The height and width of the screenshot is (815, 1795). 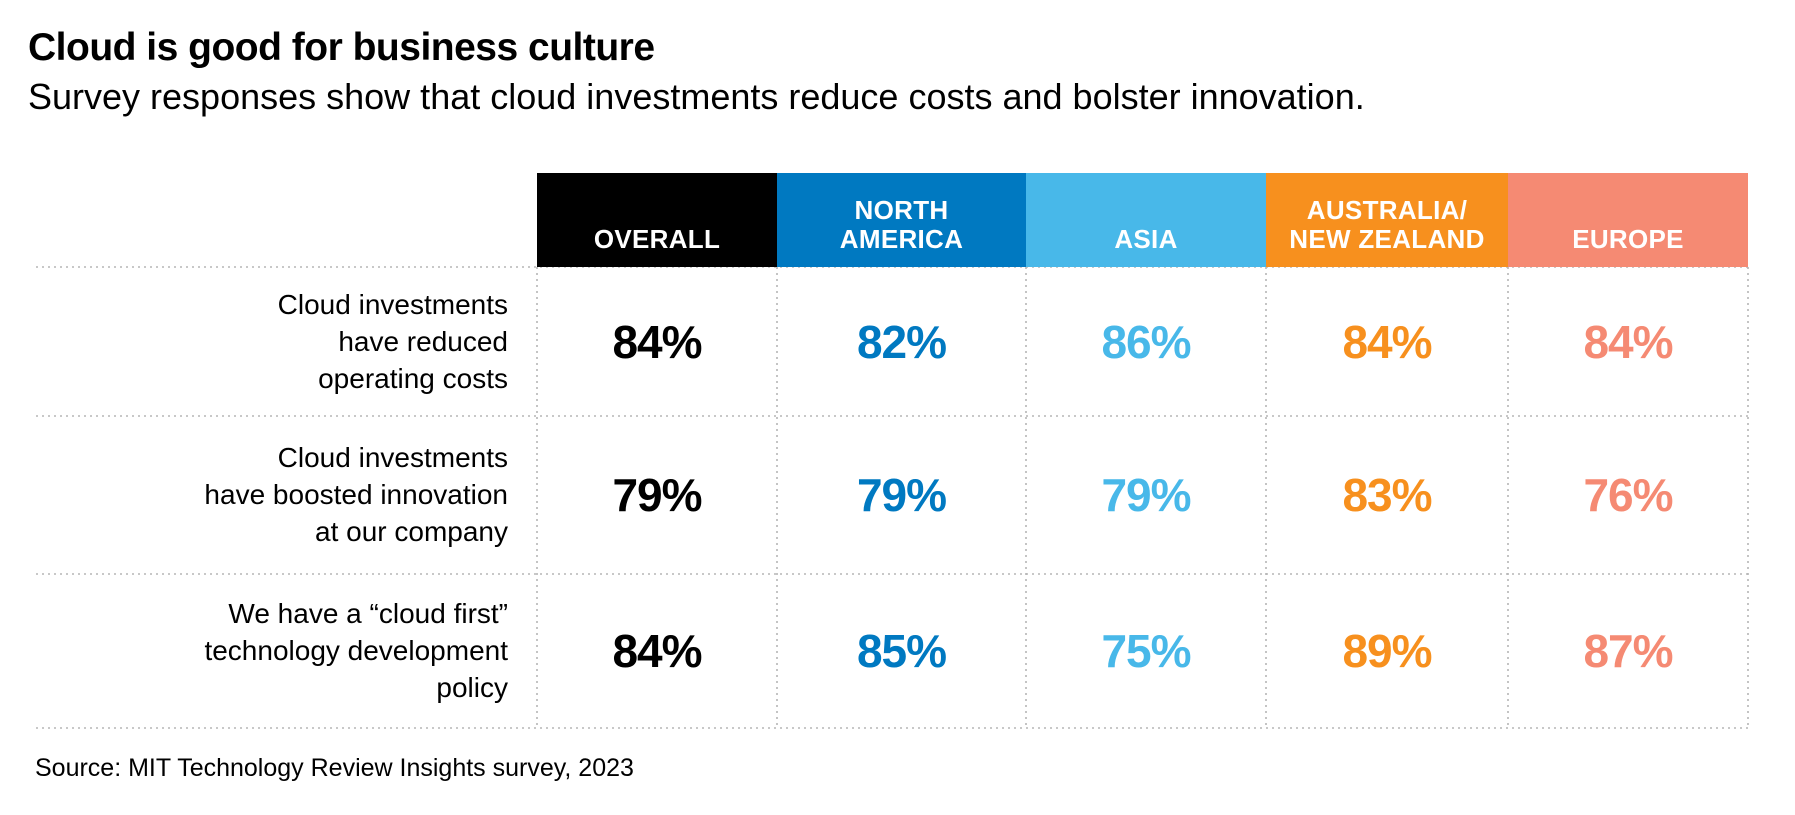 What do you see at coordinates (1628, 651) in the screenshot?
I see `value-cell: 87%` at bounding box center [1628, 651].